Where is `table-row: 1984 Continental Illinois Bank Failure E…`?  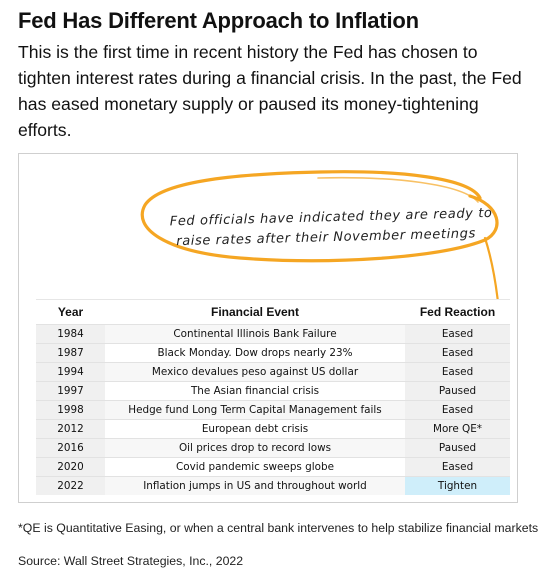
table-row: 1984 Continental Illinois Bank Failure E… is located at coordinates (273, 334).